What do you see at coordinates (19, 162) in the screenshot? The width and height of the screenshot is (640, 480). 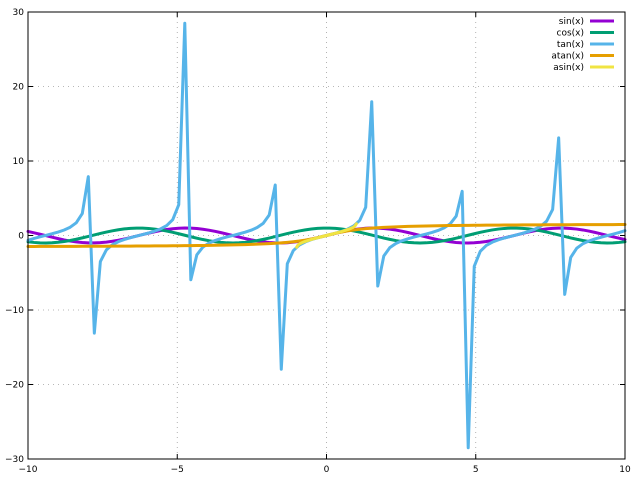 I see `y-tick-label: 10` at bounding box center [19, 162].